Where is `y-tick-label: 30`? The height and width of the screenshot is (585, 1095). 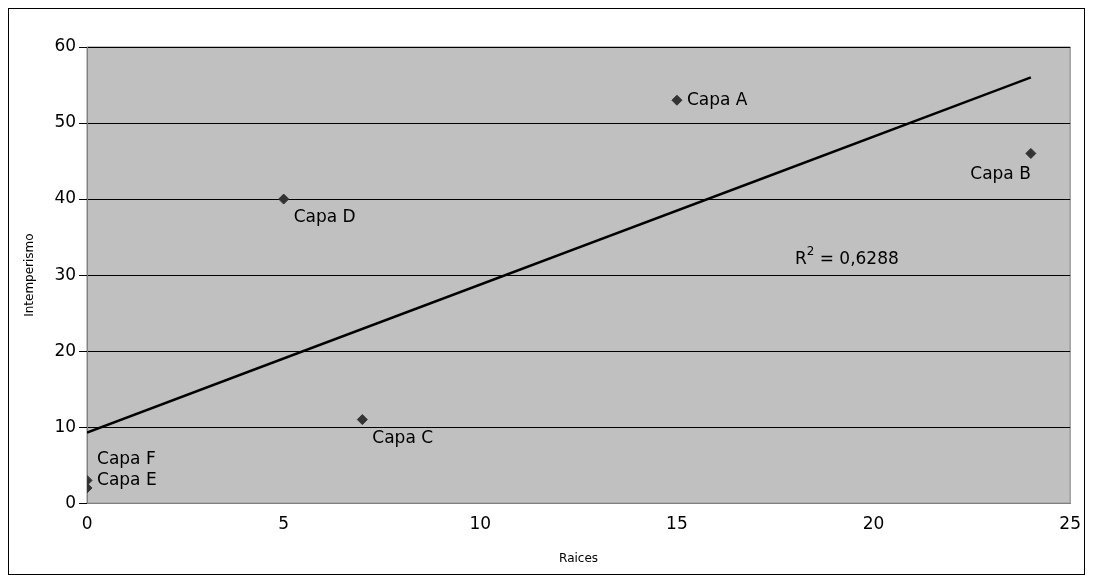 y-tick-label: 30 is located at coordinates (65, 273).